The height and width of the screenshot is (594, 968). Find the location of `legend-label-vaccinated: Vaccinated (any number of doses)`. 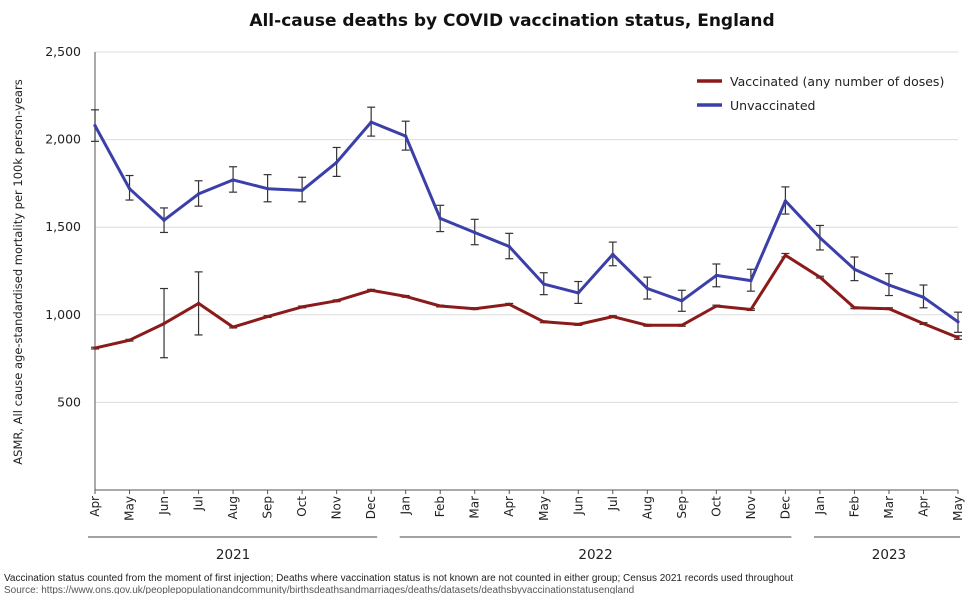

legend-label-vaccinated: Vaccinated (any number of doses) is located at coordinates (837, 81).